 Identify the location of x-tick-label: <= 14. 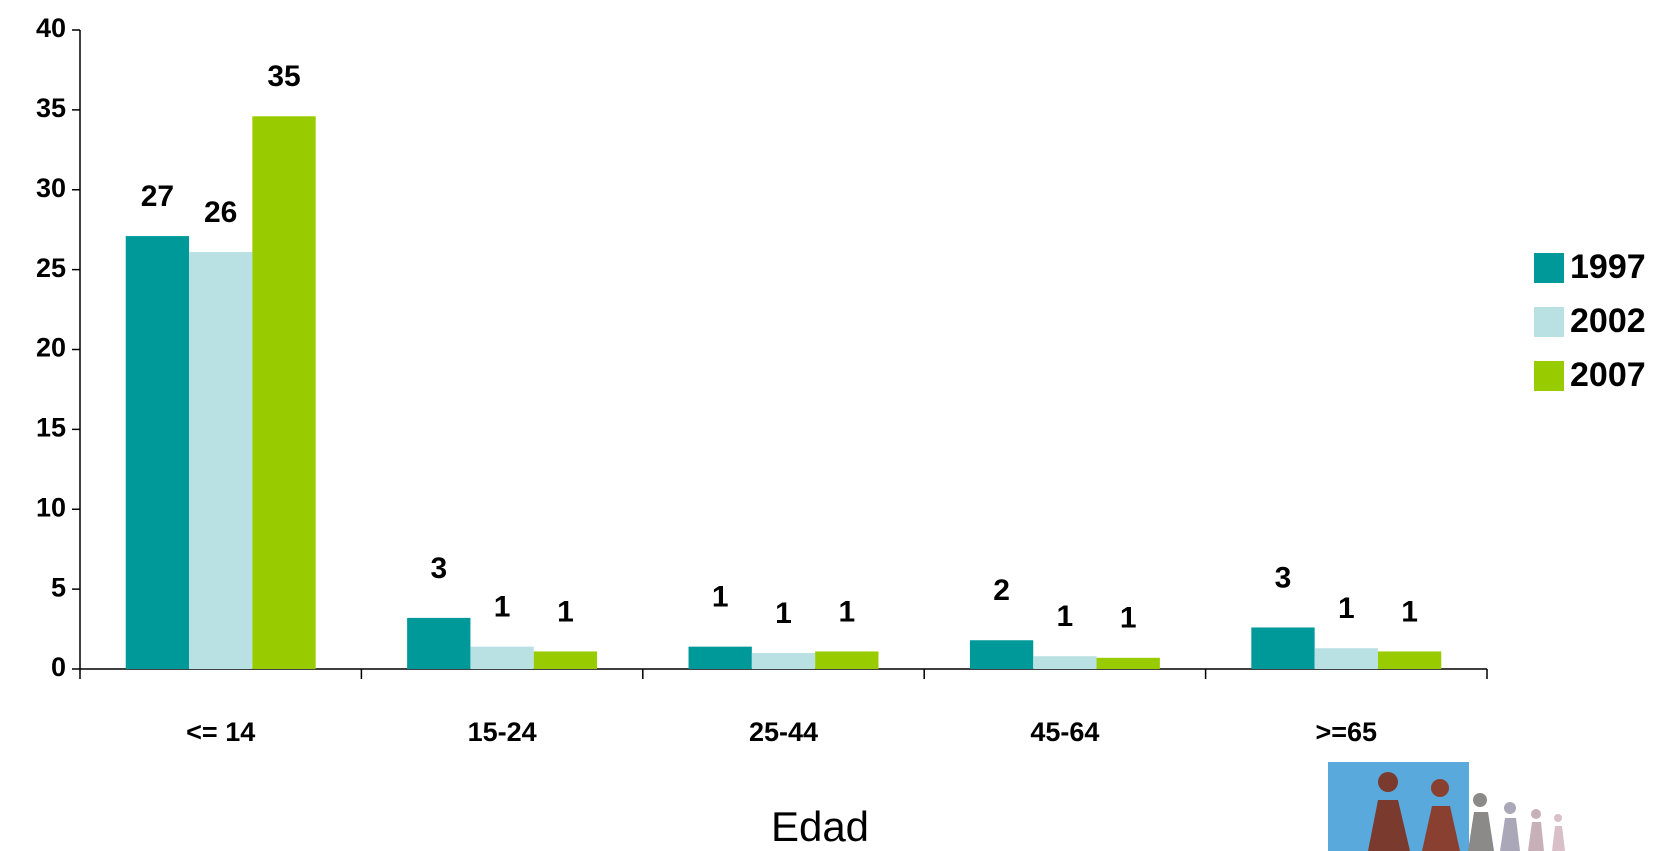
(220, 732).